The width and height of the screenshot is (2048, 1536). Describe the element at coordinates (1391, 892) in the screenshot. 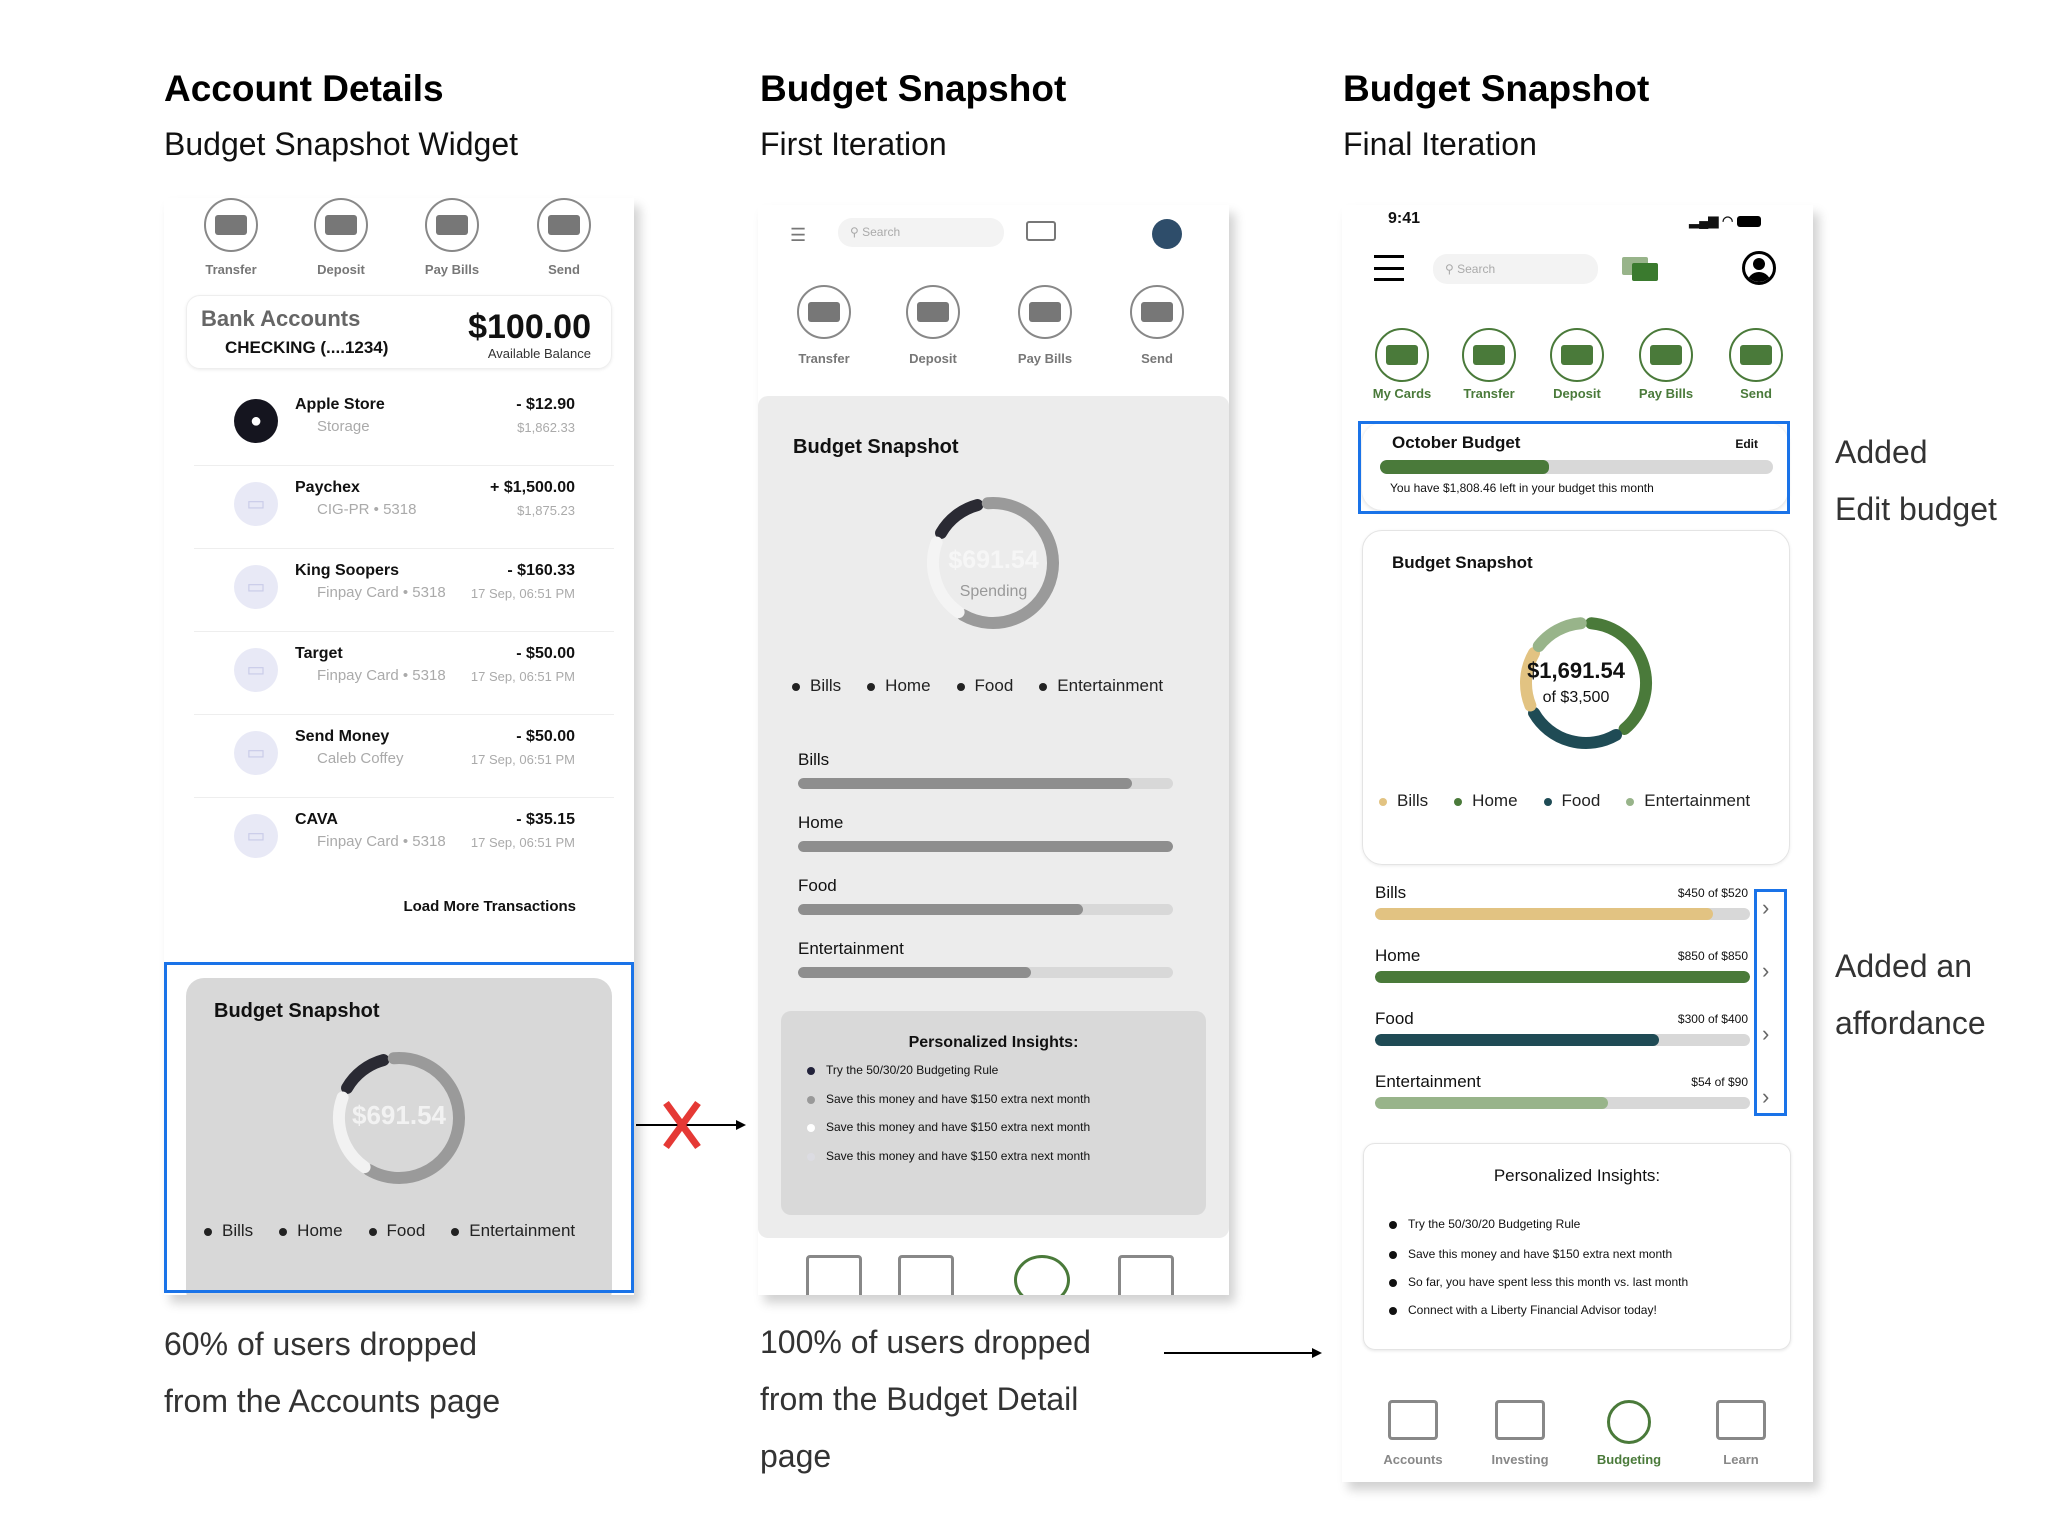

I see `category-label: Bills` at that location.